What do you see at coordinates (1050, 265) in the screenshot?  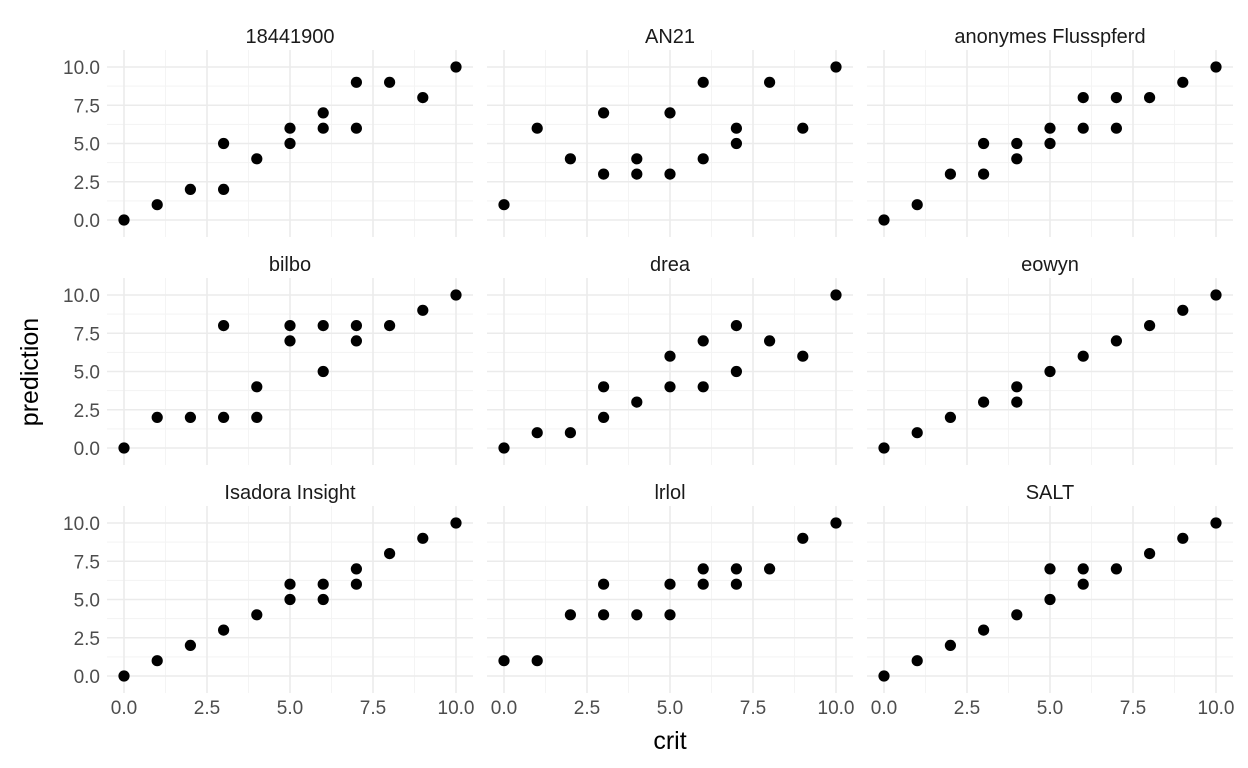 I see `facet-title: eowyn` at bounding box center [1050, 265].